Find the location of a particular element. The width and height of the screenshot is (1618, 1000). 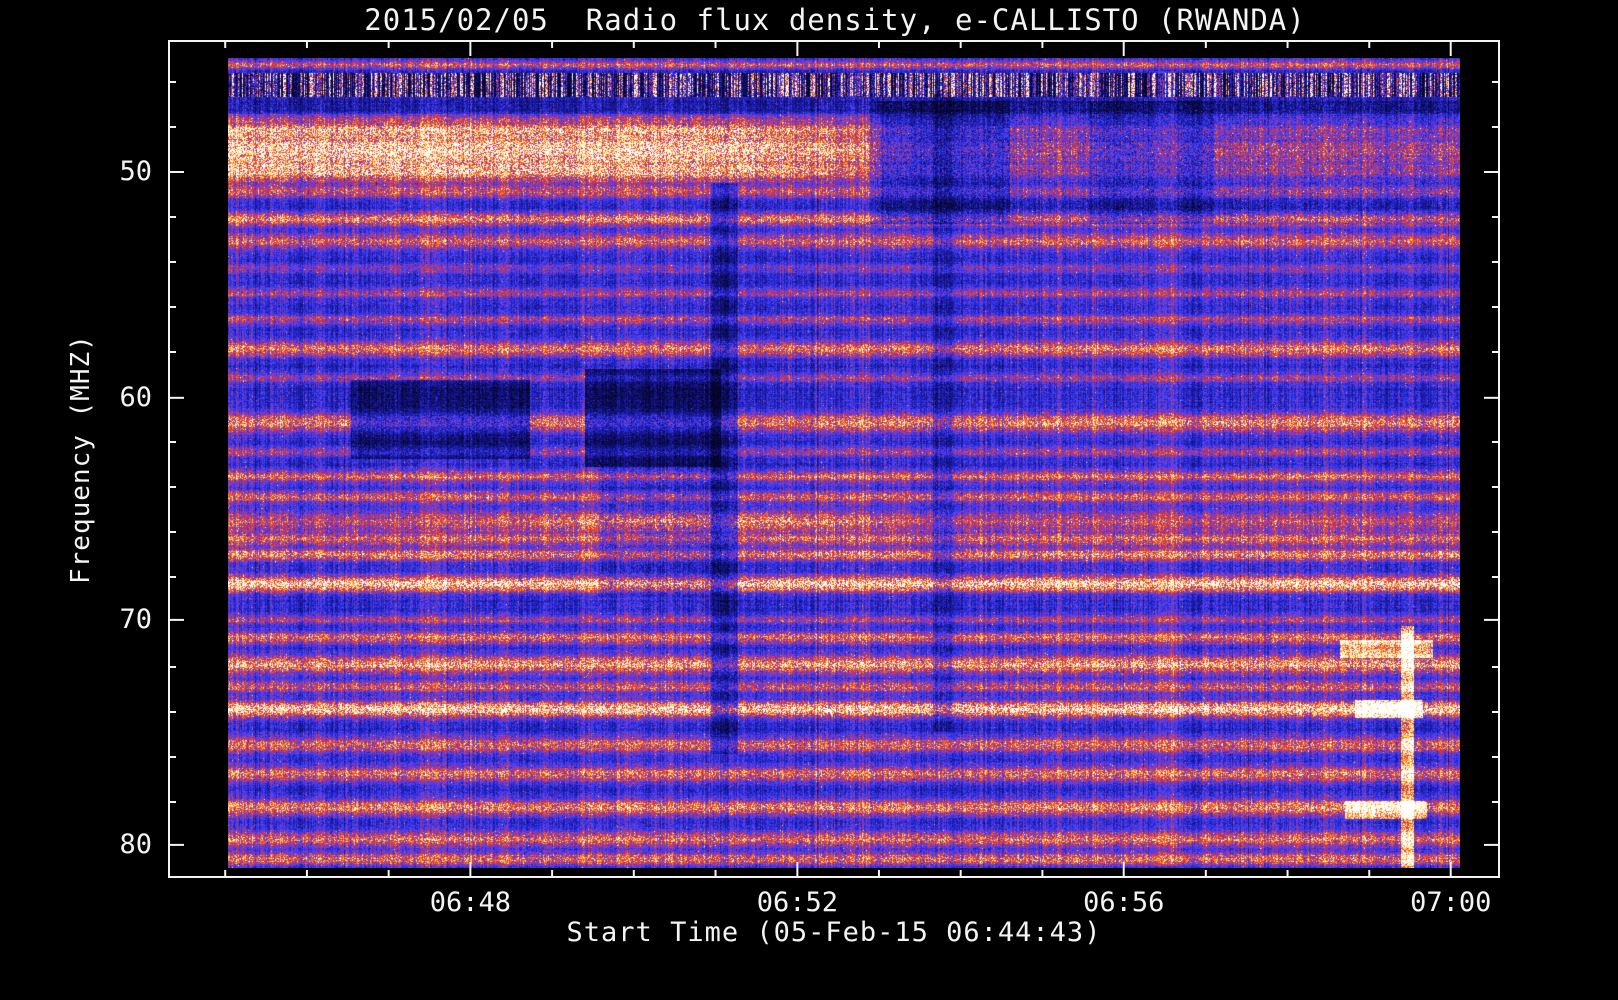

y-tick-label: 50 is located at coordinates (135, 171).